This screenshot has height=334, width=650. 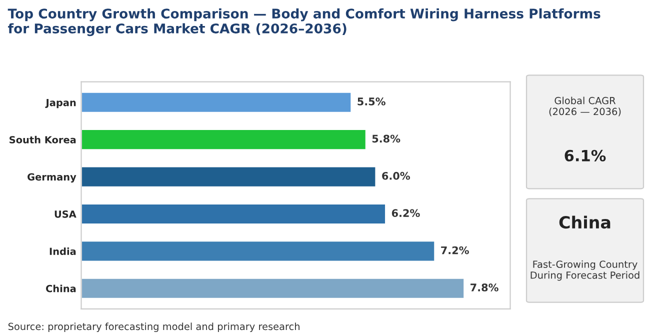 I want to click on source-note: Source: proprietary forecasting model and primary research, so click(x=154, y=327).